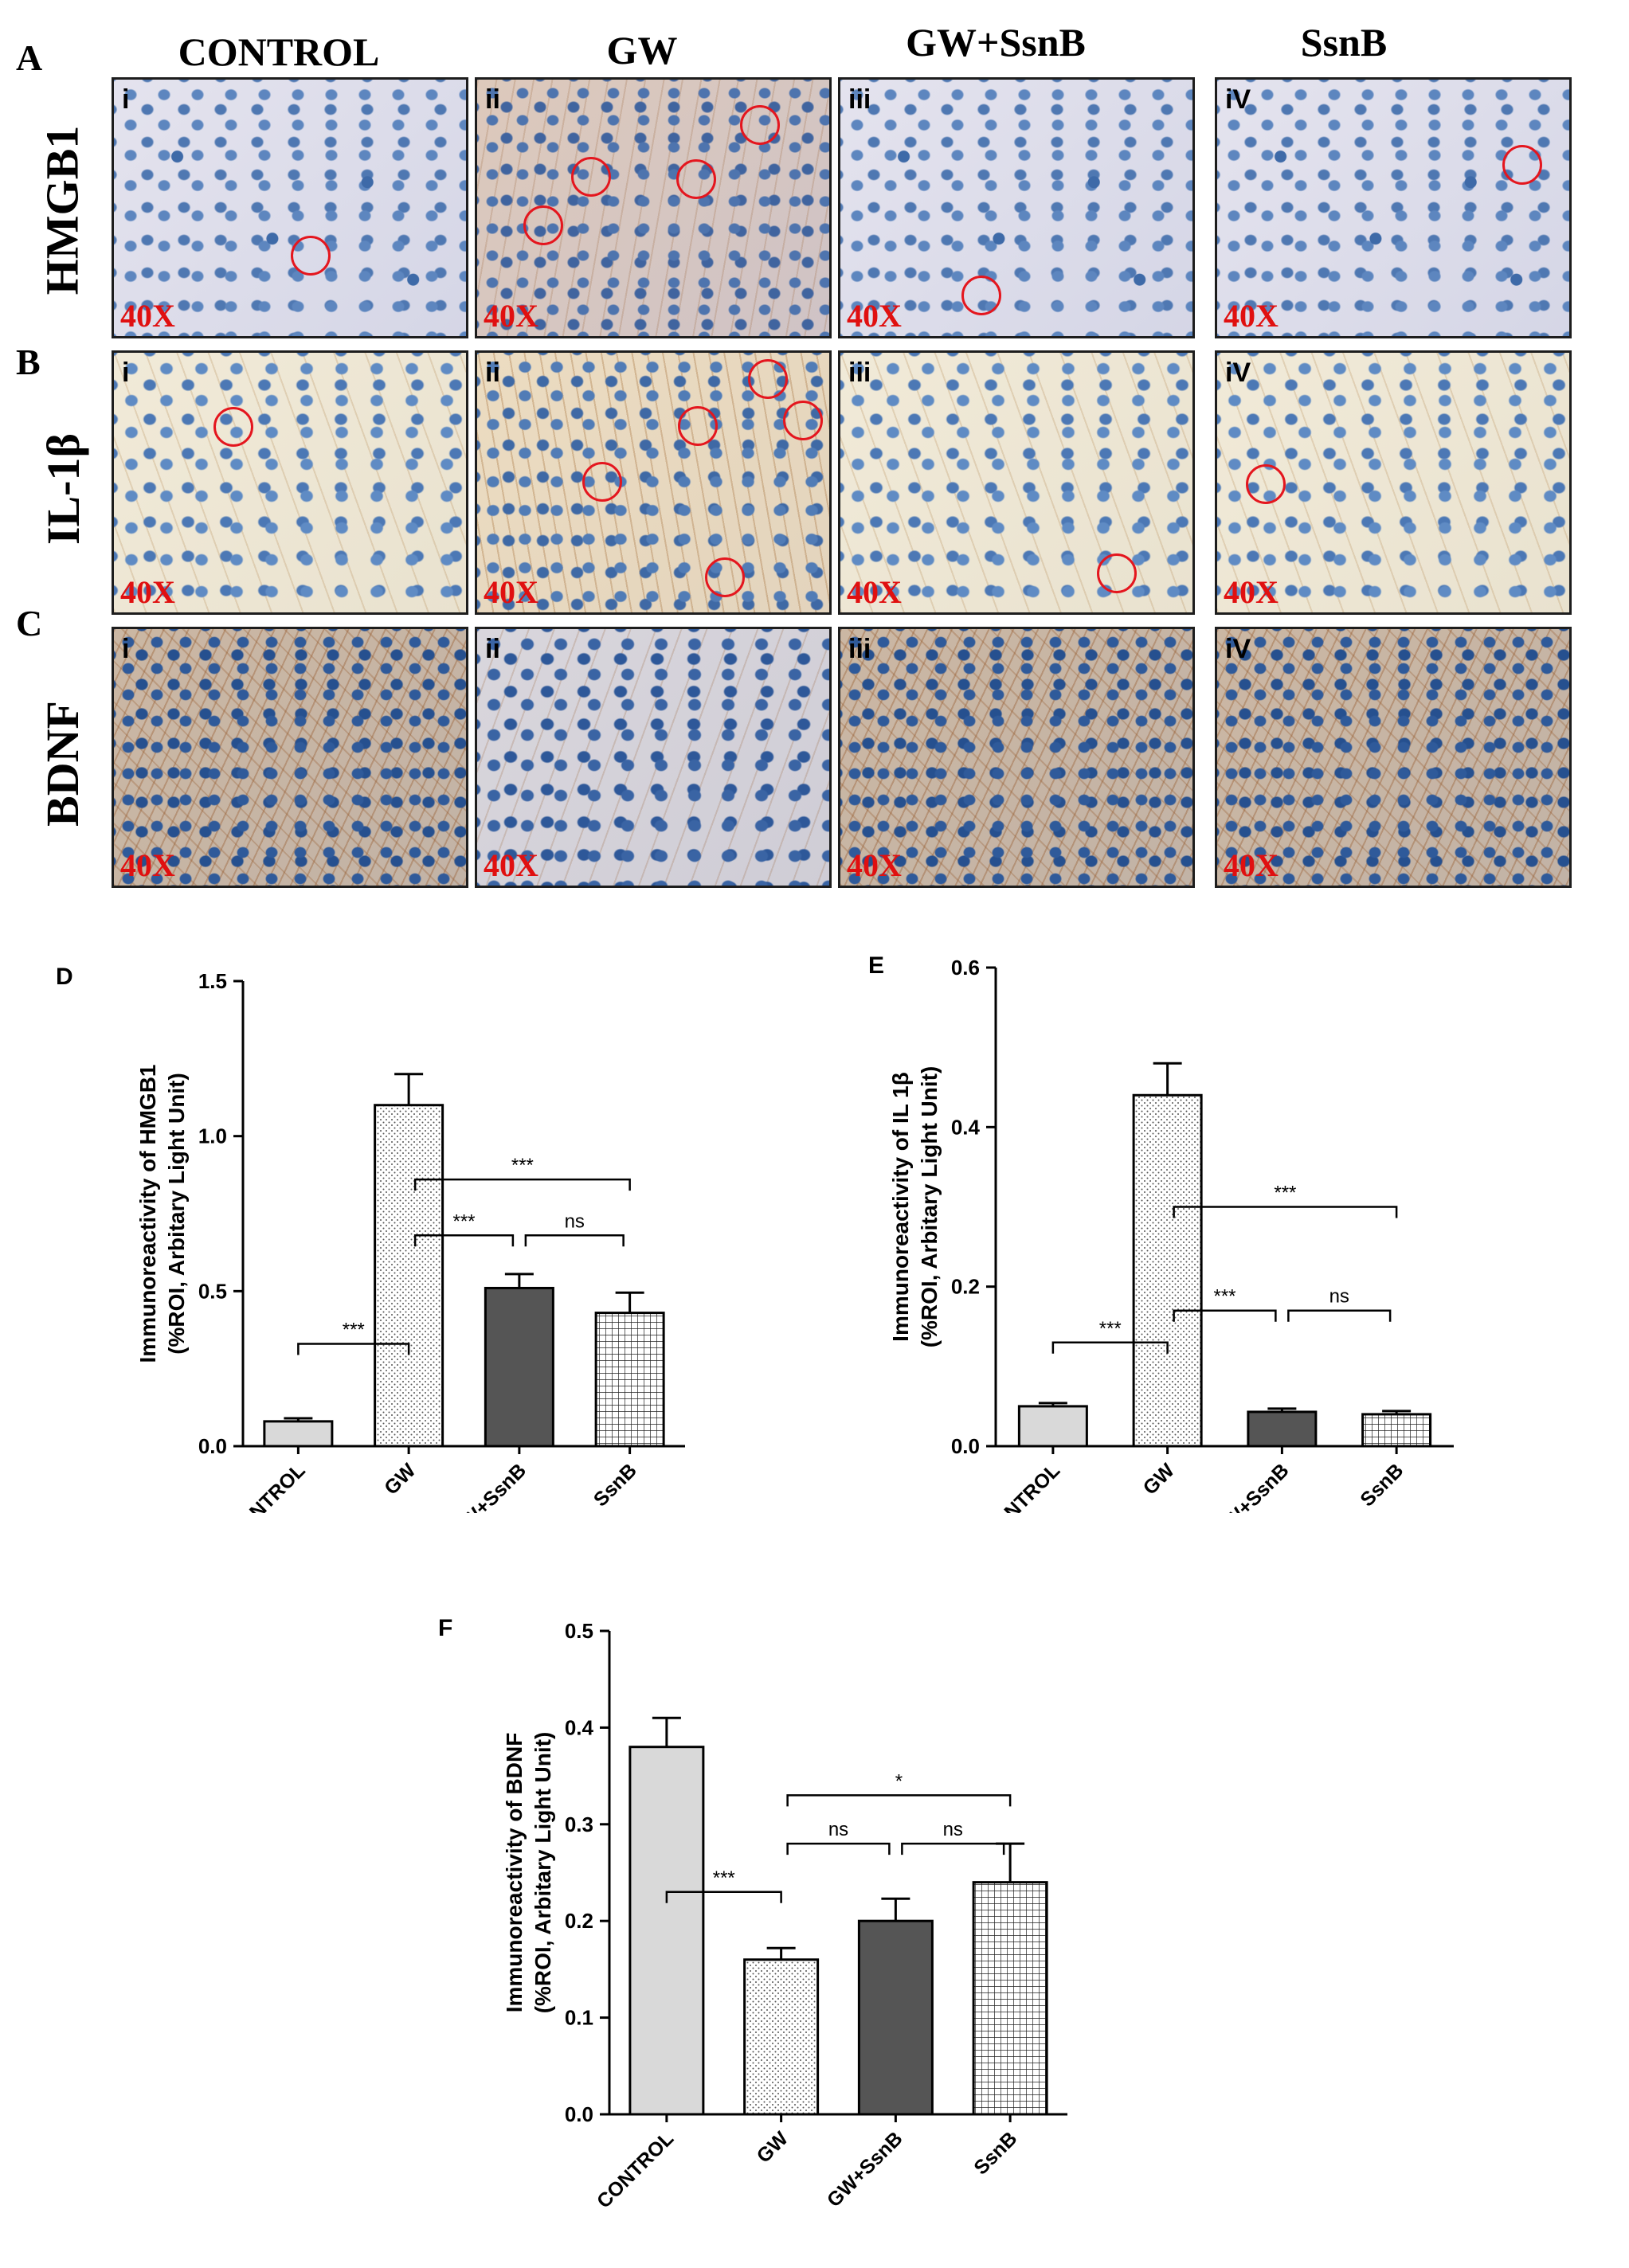 Image resolution: width=1629 pixels, height=2268 pixels. I want to click on significance-label: *, so click(899, 1781).